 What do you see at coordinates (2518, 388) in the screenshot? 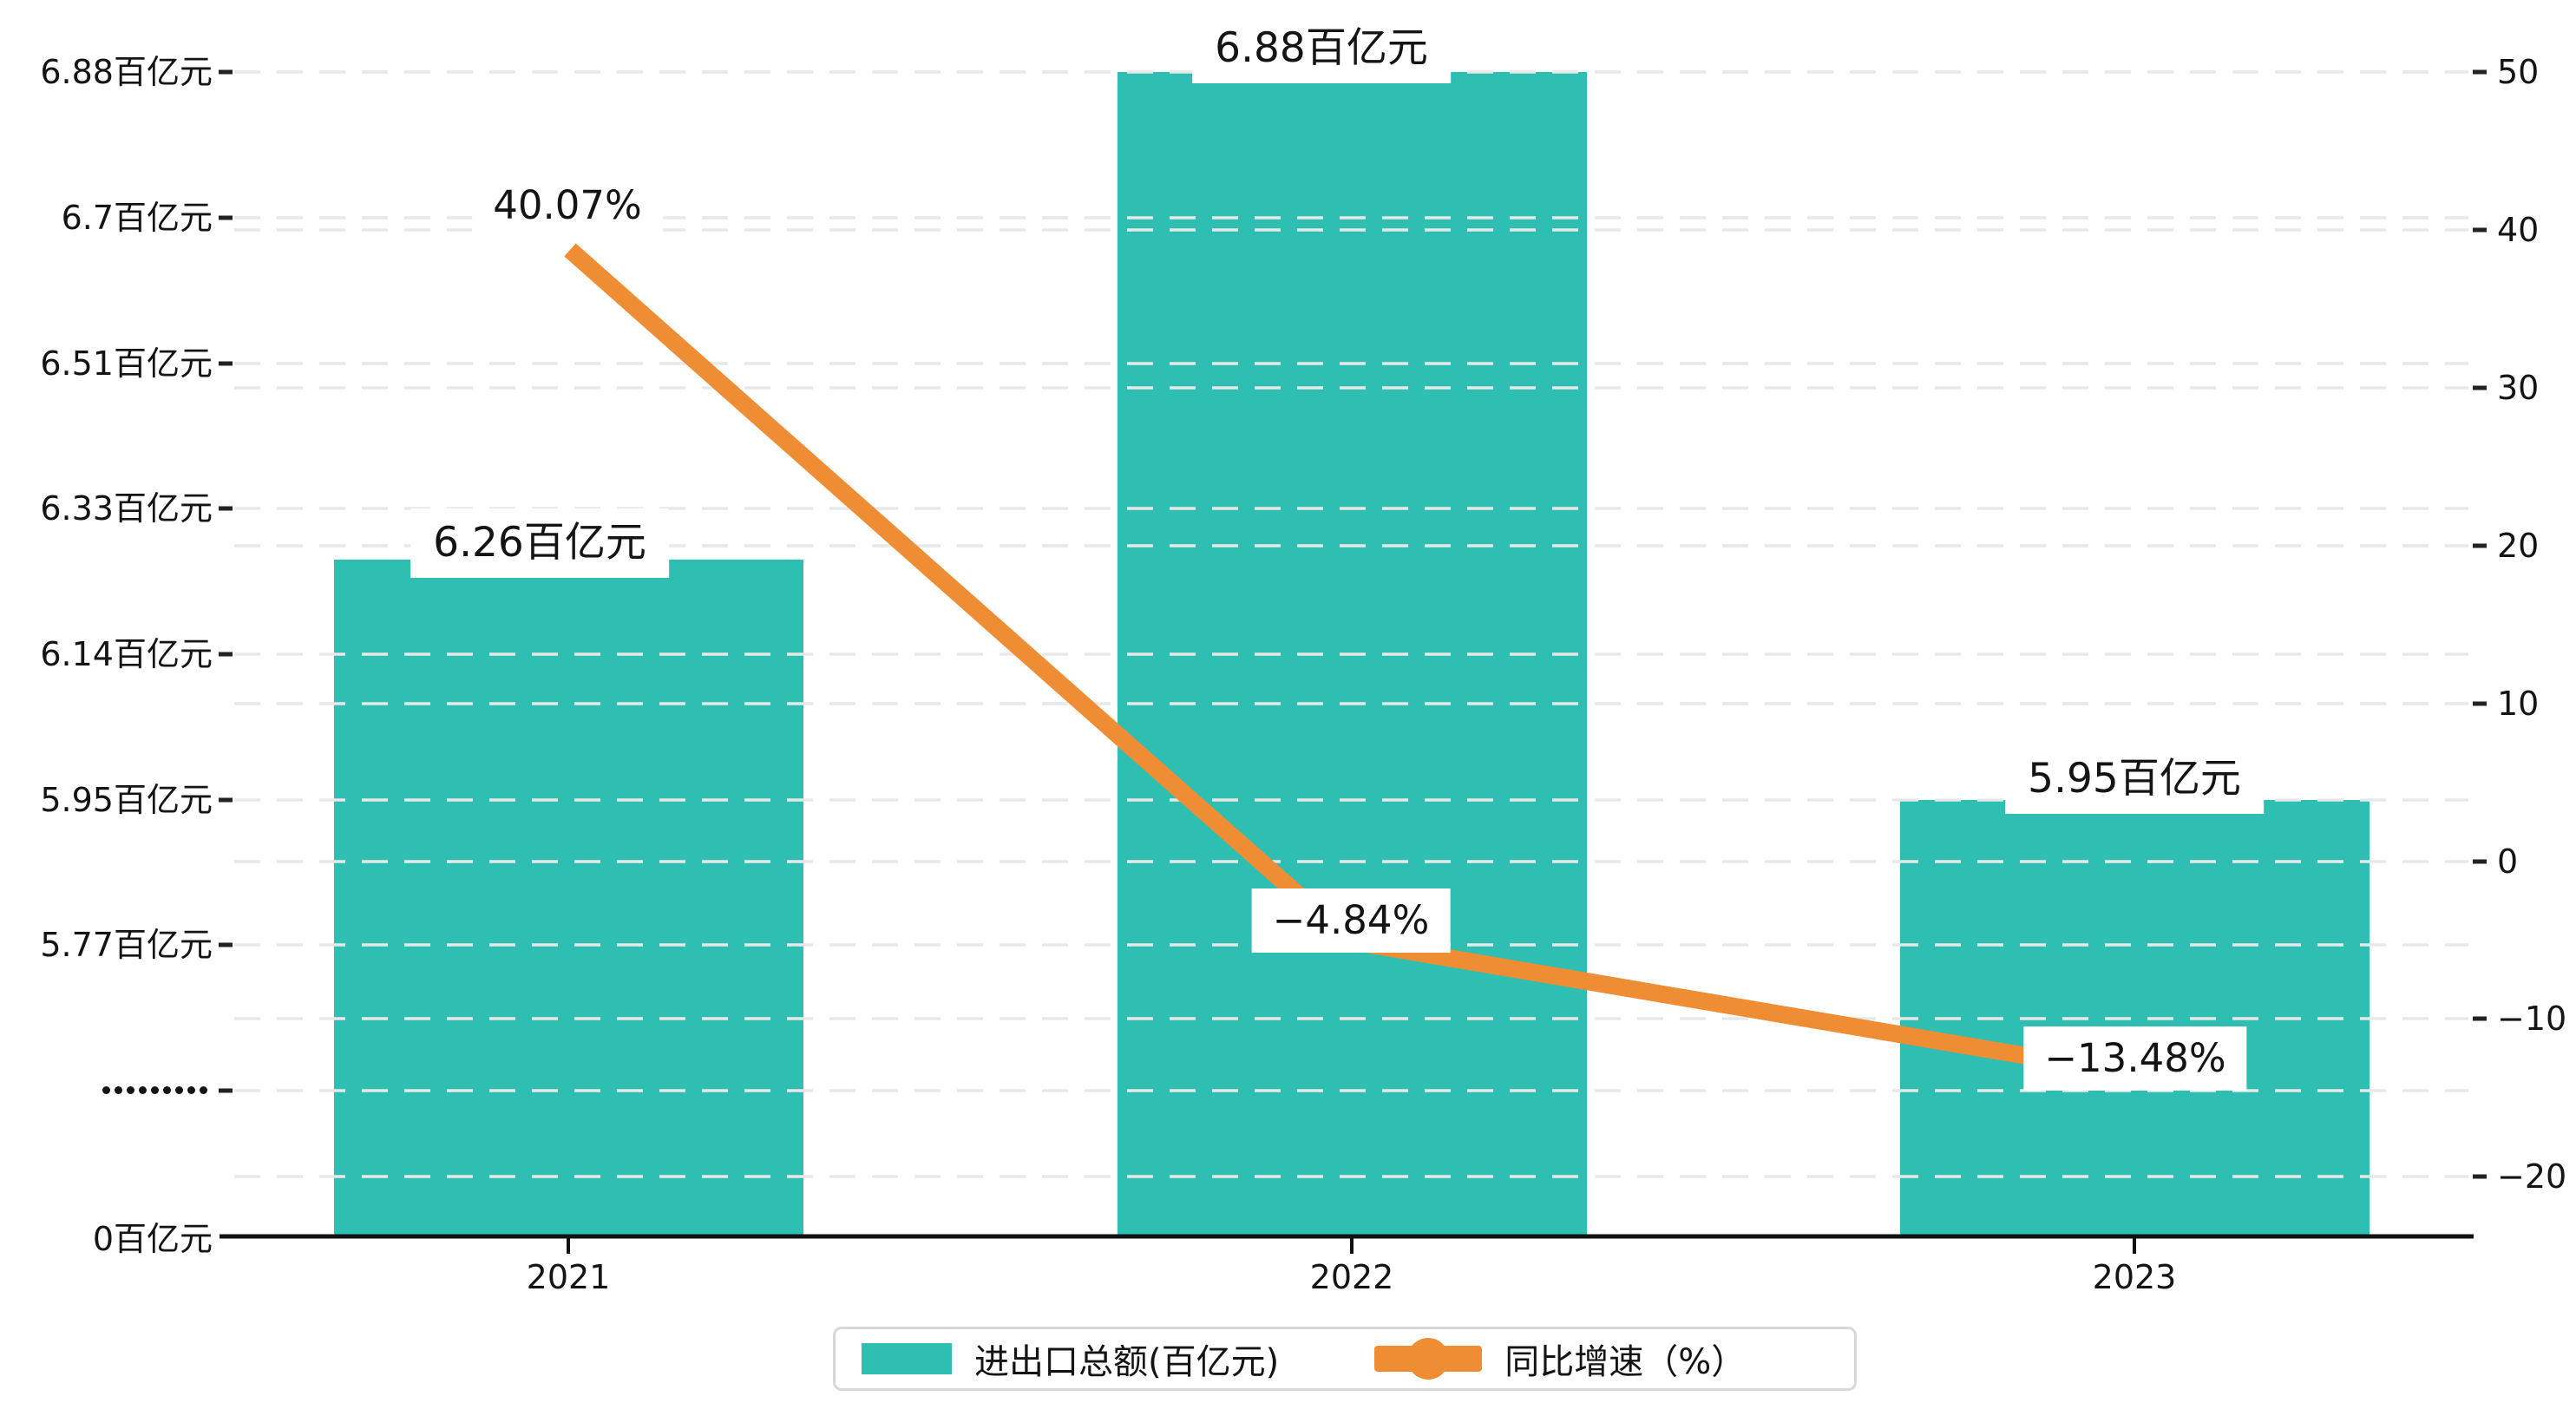
I see `right-axis-label: 30` at bounding box center [2518, 388].